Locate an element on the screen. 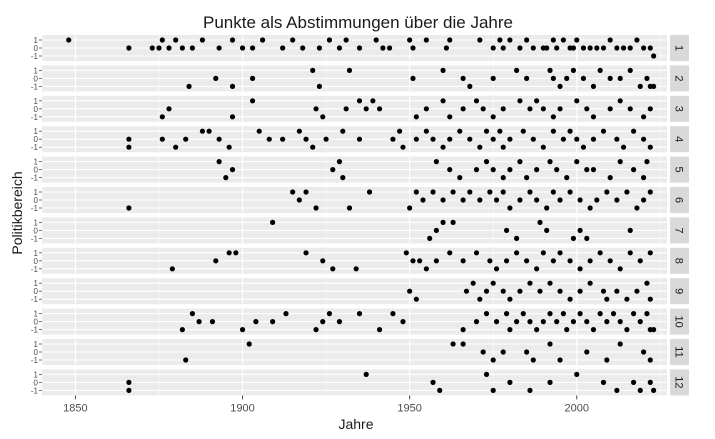  facet-strip-label: 5 is located at coordinates (679, 170).